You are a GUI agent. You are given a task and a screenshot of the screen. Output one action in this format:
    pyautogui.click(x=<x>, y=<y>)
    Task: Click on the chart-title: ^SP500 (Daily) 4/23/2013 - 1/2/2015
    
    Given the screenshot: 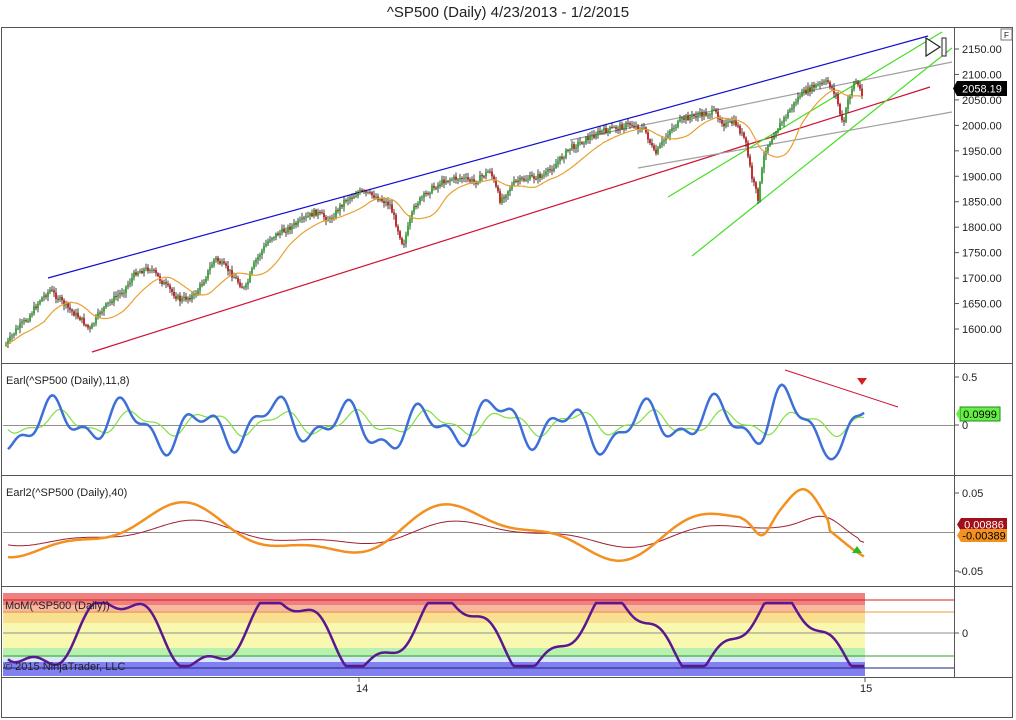 What is the action you would take?
    pyautogui.click(x=508, y=12)
    